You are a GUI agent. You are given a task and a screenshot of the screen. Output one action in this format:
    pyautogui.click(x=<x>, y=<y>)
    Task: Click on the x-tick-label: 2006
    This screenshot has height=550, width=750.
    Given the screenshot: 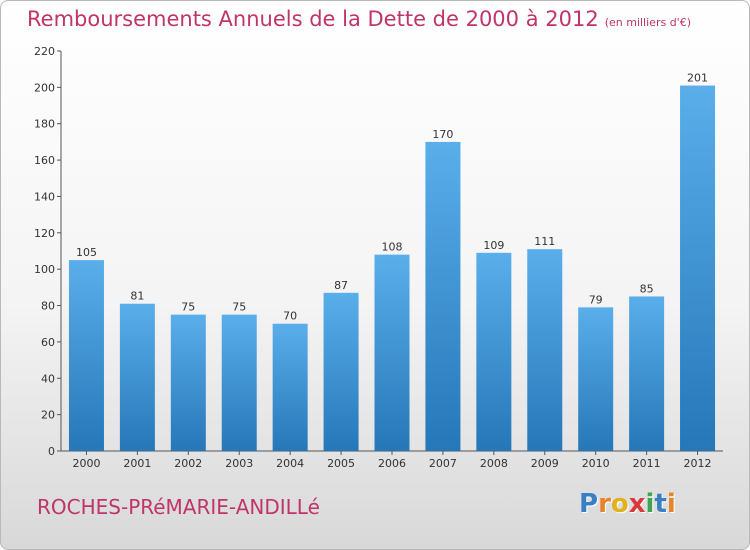 What is the action you would take?
    pyautogui.click(x=392, y=463)
    